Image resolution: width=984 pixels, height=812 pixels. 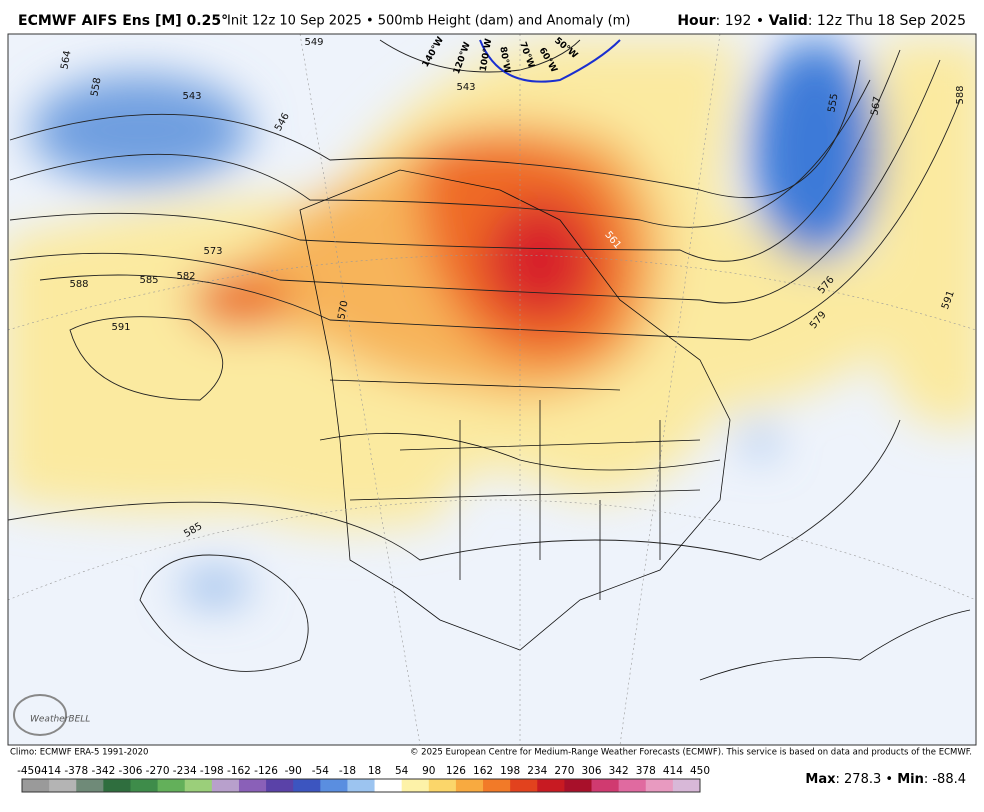 I want to click on colorbar-tick-label: 198, so click(x=510, y=771).